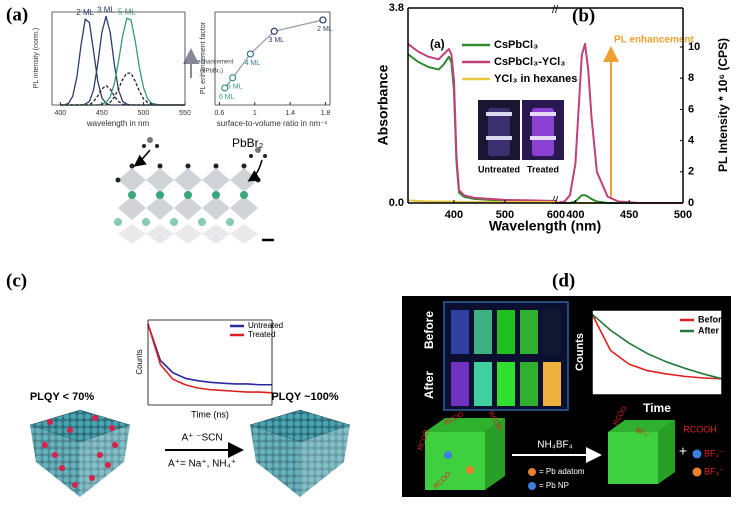 This screenshot has width=737, height=505. Describe the element at coordinates (62, 397) in the screenshot. I see `plqy-label: PLQY < 70%` at that location.